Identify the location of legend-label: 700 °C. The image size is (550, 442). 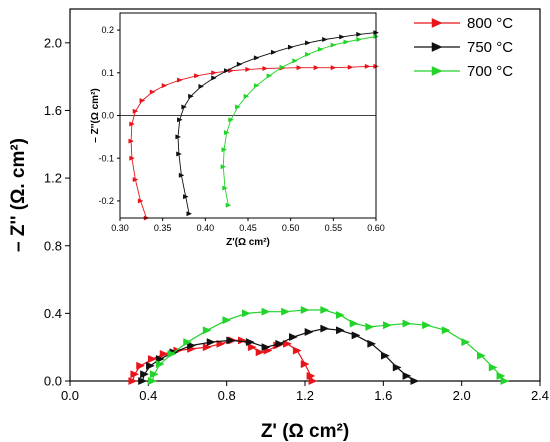
(490, 71).